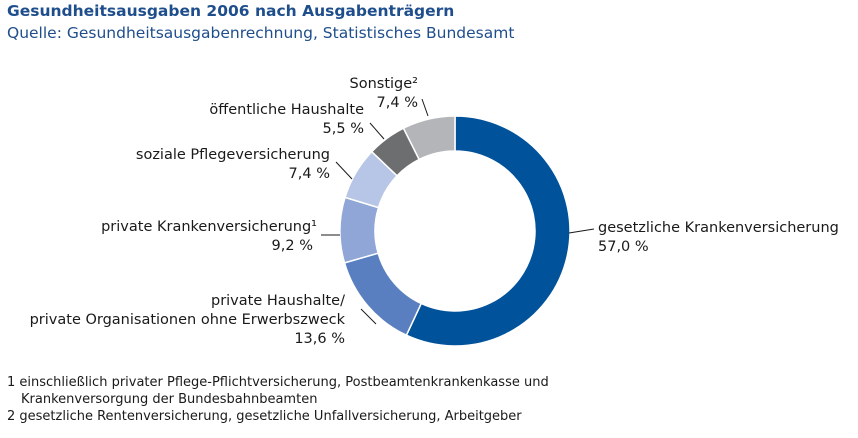 The height and width of the screenshot is (438, 858). I want to click on slice-value-6: 7,4 %, so click(397, 103).